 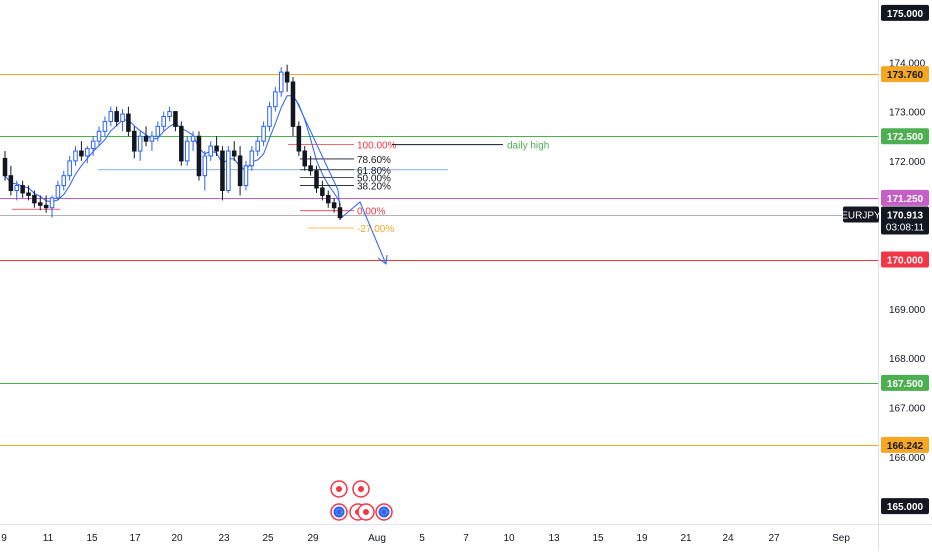 I want to click on price-label-166-242: 166.242, so click(x=905, y=444).